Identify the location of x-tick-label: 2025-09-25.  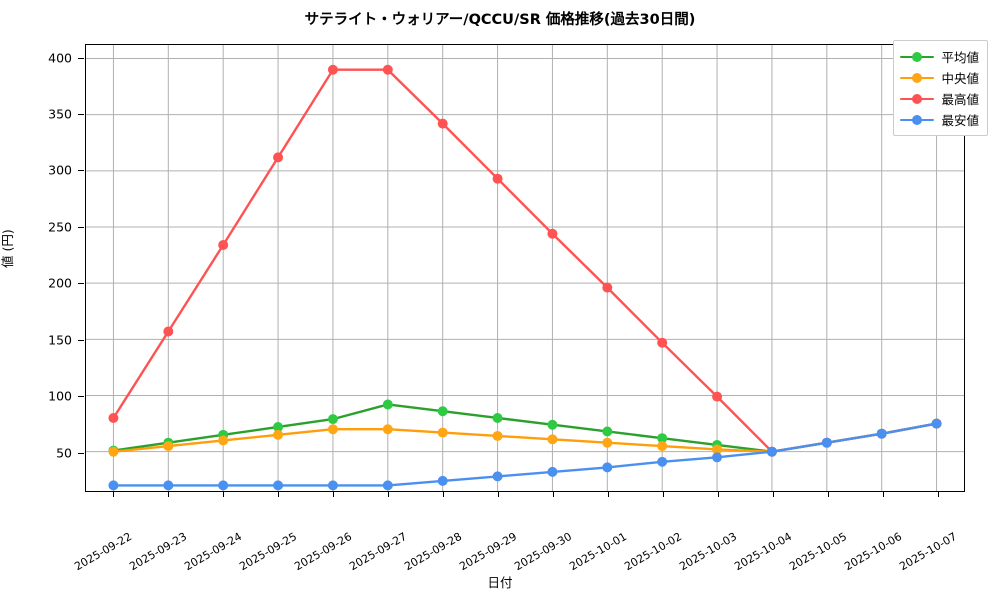
(267, 551).